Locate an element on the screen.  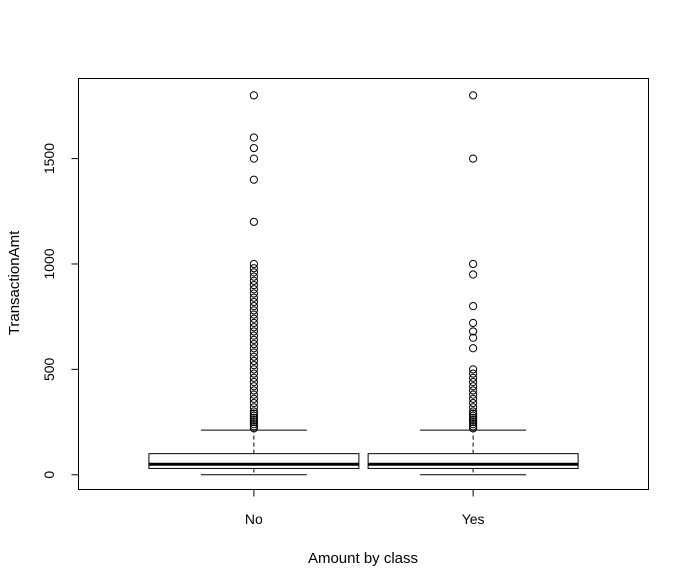
y-tick-label: 1000 is located at coordinates (49, 263).